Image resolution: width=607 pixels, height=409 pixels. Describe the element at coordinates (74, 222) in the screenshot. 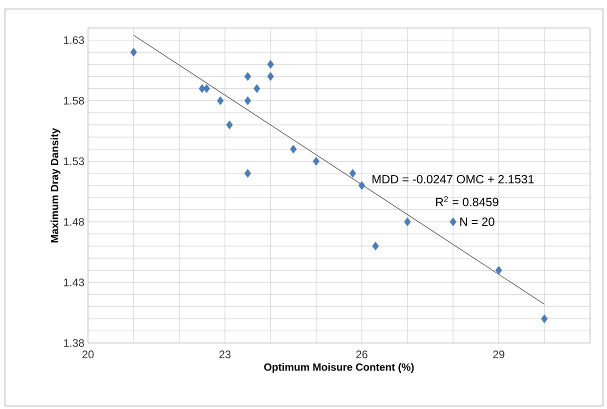

I see `y-tick-label: 1.48` at that location.